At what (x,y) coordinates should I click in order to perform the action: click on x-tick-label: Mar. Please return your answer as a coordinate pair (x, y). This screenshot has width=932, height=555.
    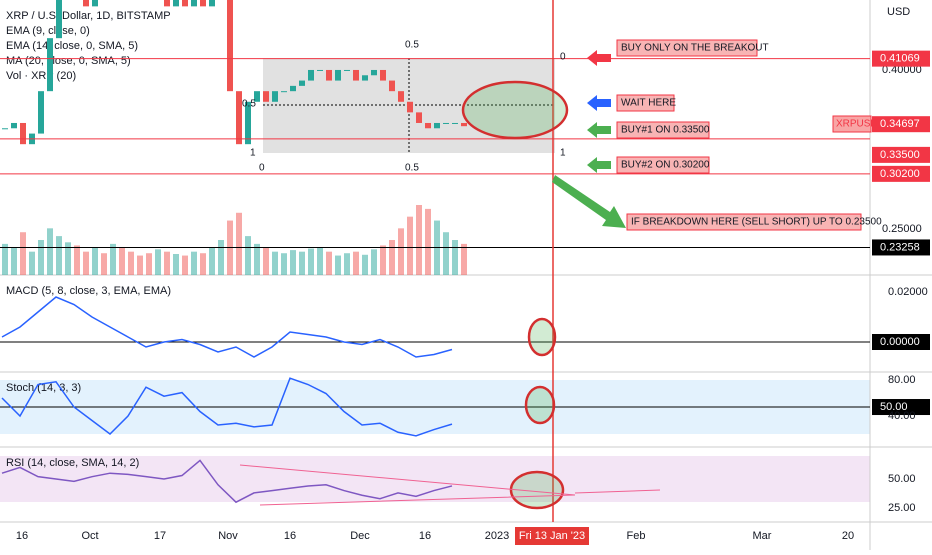
    Looking at the image, I should click on (762, 536).